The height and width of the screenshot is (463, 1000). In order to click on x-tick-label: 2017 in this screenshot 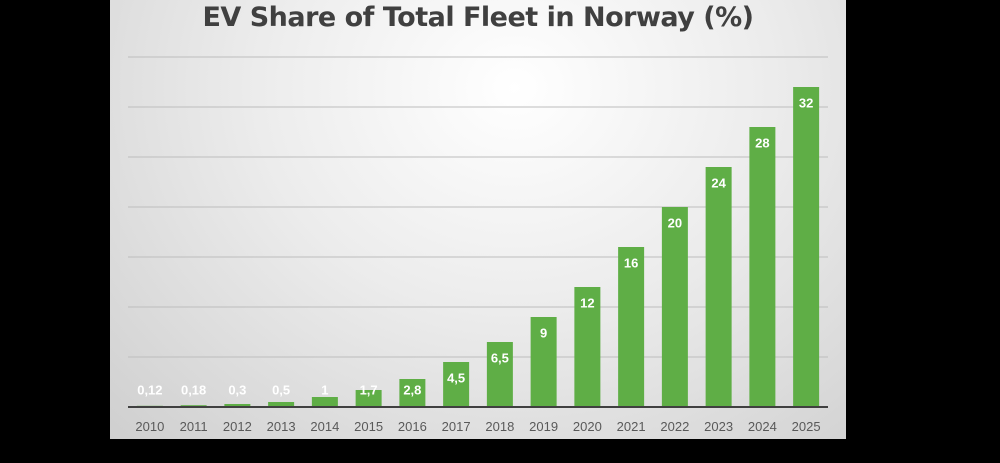, I will do `click(456, 426)`.